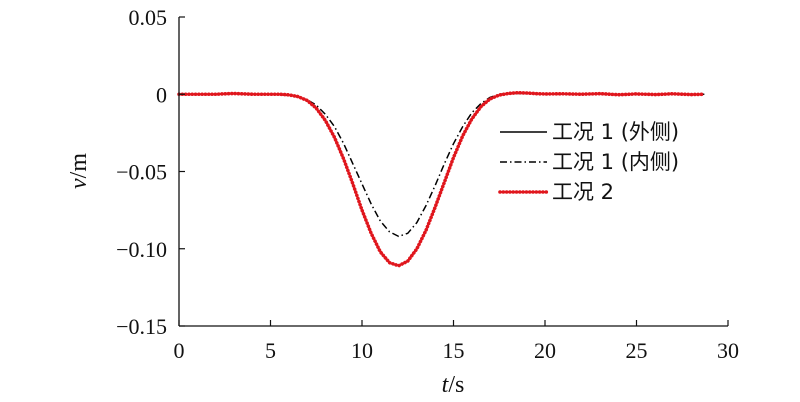 The image size is (800, 402). Describe the element at coordinates (454, 350) in the screenshot. I see `x-tick-label: 15` at that location.